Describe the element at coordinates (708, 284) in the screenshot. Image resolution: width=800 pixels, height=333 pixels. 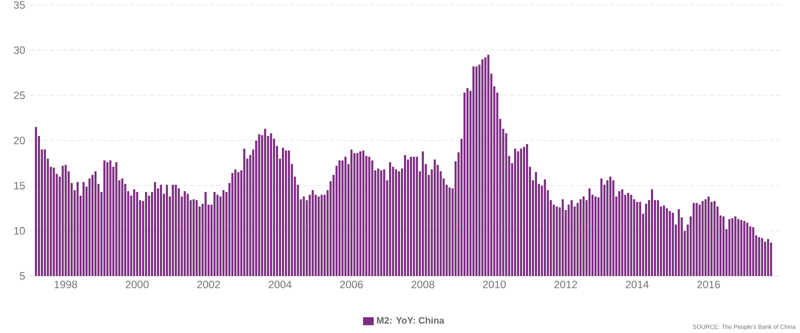
I see `x-tick-label: 2016` at that location.